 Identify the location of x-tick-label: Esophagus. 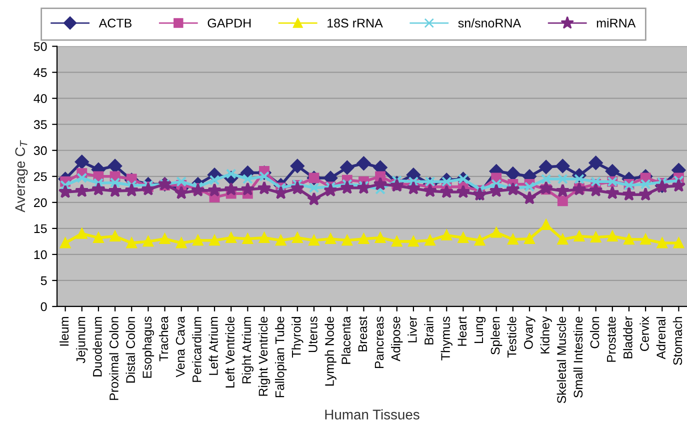
(148, 347).